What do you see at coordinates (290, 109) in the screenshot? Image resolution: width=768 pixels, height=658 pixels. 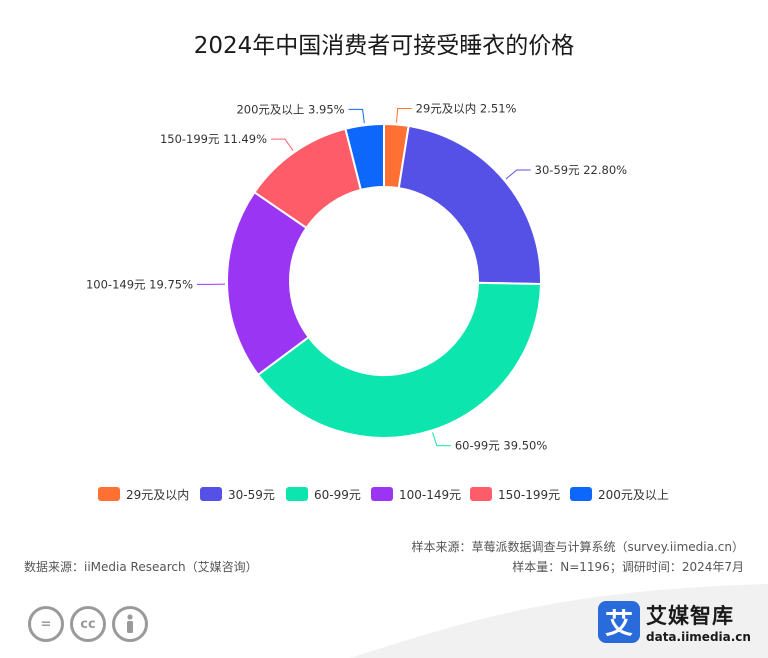 I see `data-label-5: 200元及以上 3.95%` at bounding box center [290, 109].